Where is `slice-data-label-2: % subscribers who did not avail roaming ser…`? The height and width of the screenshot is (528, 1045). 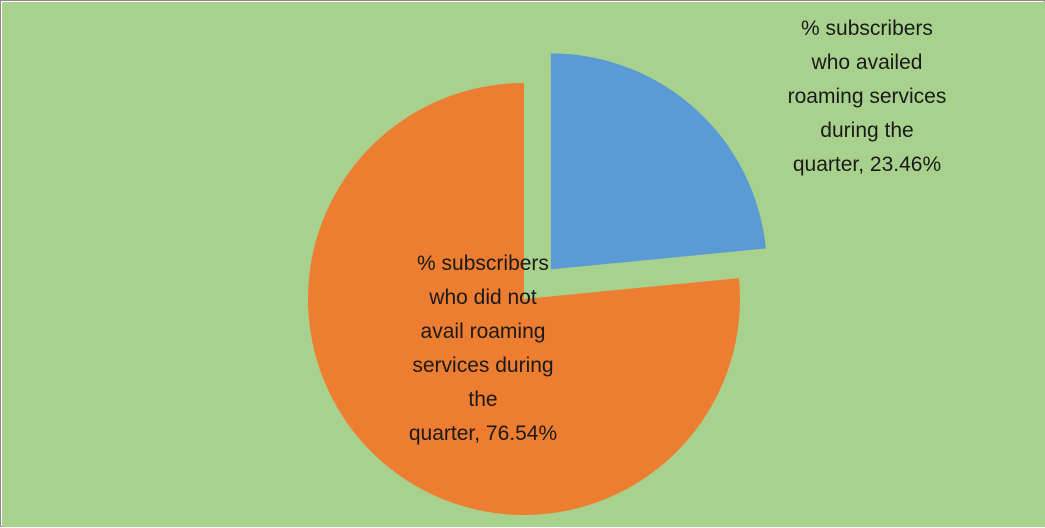
slice-data-label-2: % subscribers who did not avail roaming ser… is located at coordinates (483, 348).